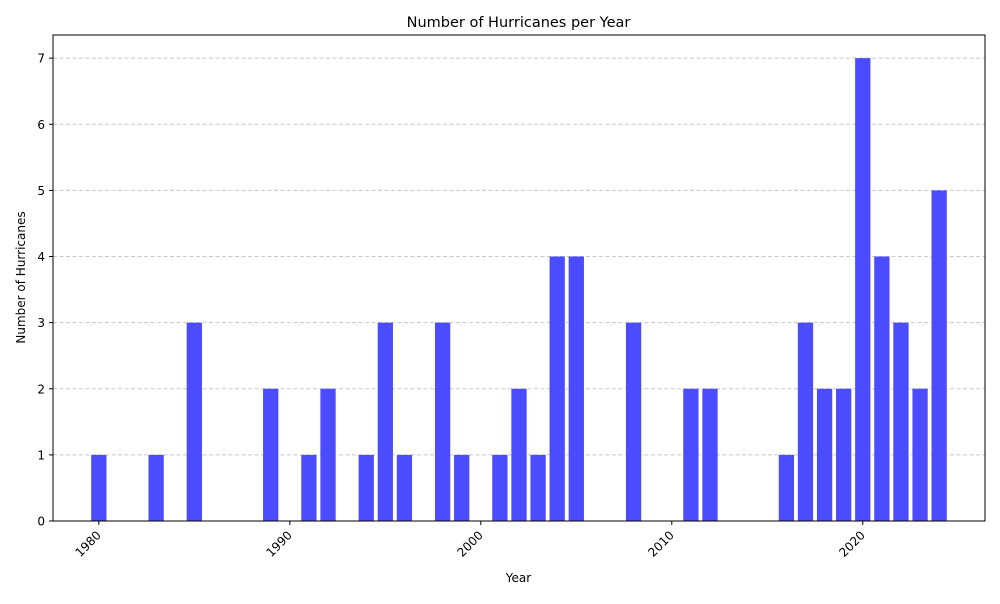  I want to click on y-tick-label: 1, so click(41, 455).